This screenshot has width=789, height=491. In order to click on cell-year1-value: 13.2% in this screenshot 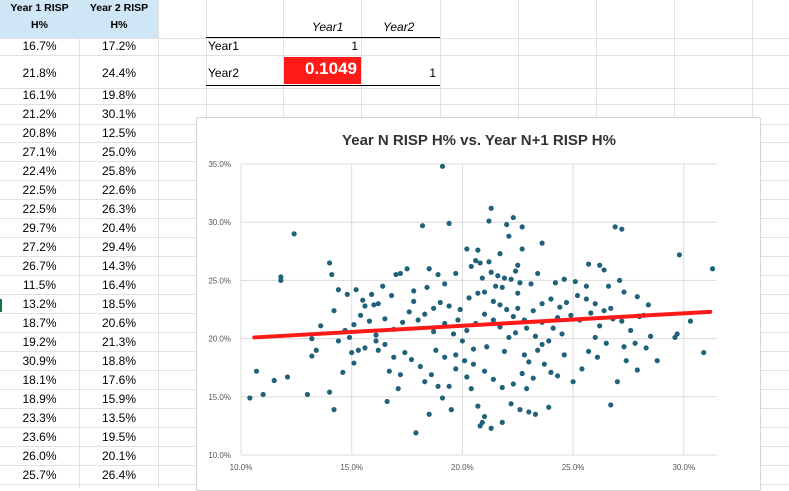, I will do `click(39, 304)`.